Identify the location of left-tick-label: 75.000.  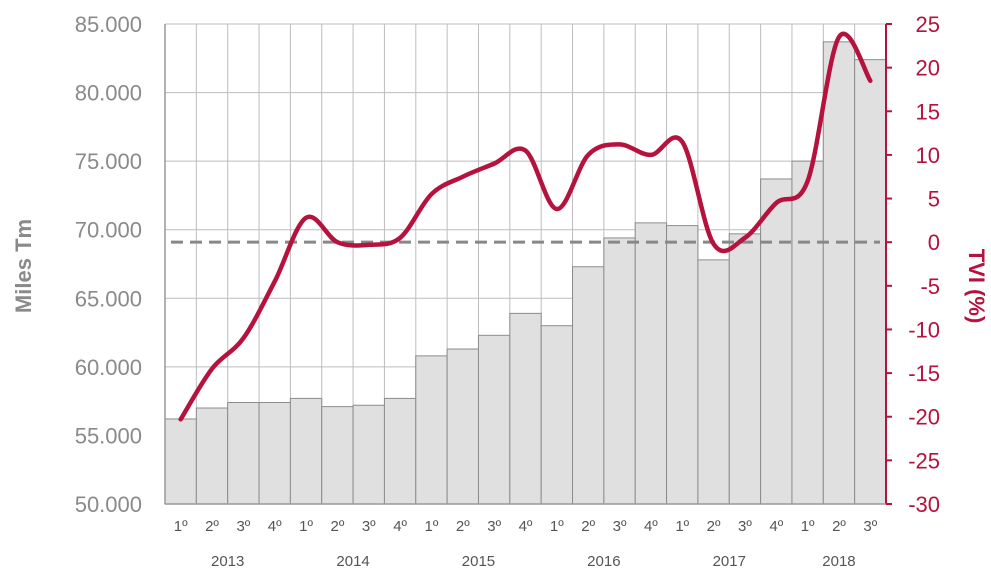
(108, 161).